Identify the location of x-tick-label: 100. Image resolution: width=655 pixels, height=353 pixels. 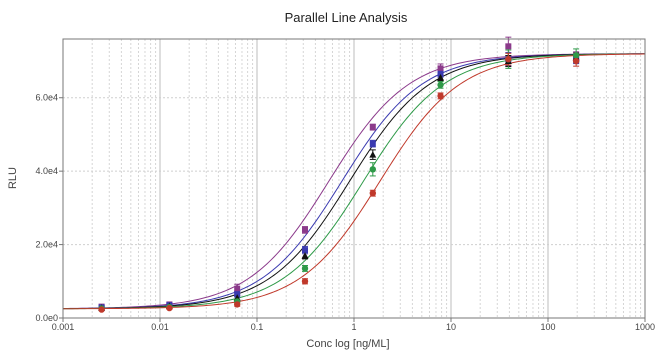
(547, 327).